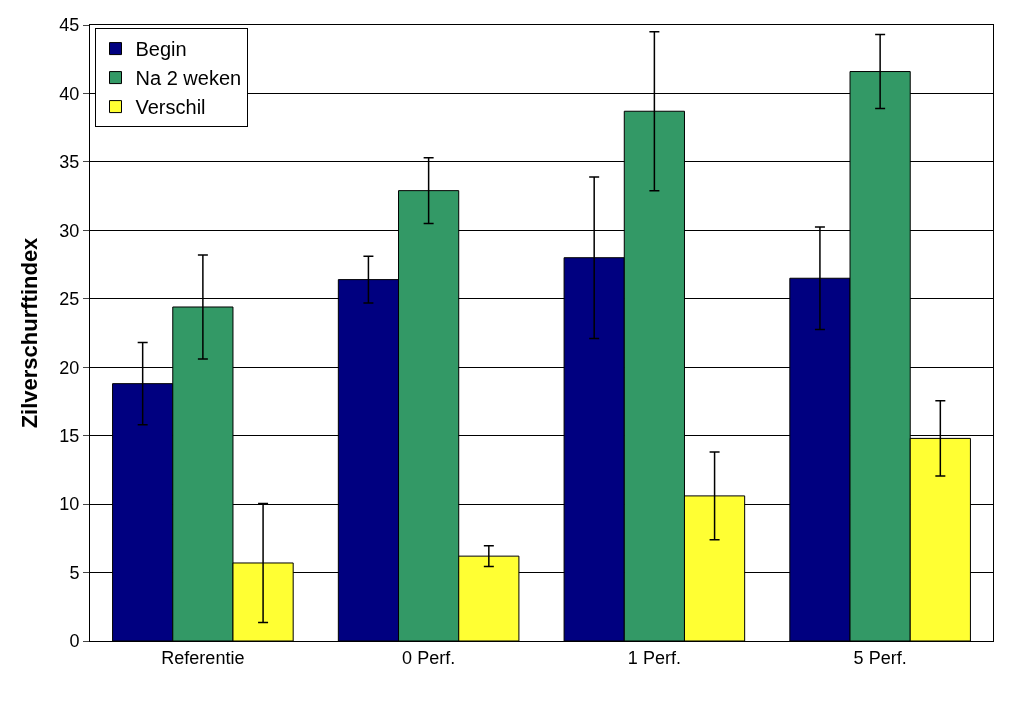  I want to click on y-tick-label: 40, so click(69, 93).